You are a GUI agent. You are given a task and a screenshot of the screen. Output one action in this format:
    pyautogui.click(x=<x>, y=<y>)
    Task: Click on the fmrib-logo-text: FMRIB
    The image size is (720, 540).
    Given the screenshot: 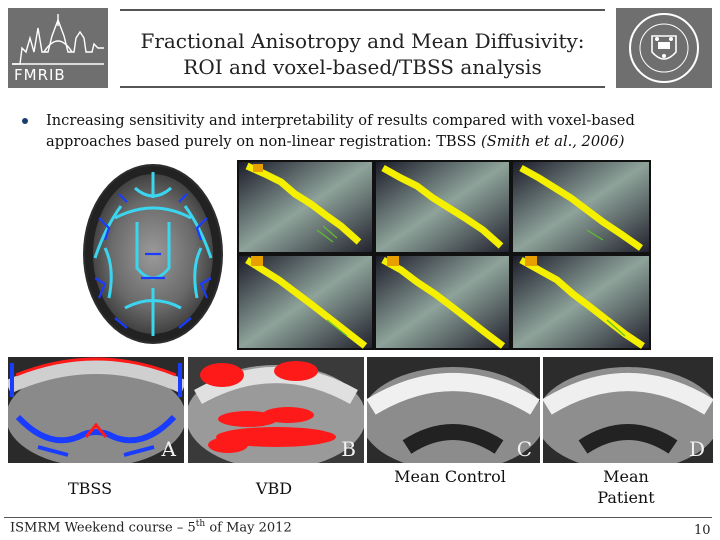 What is the action you would take?
    pyautogui.click(x=40, y=75)
    